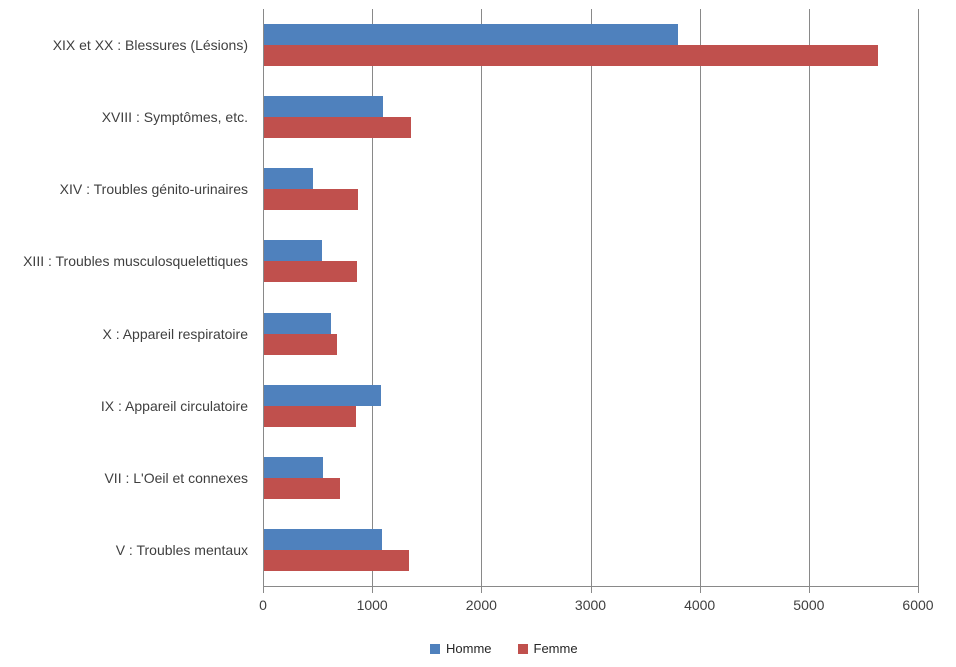 Image resolution: width=956 pixels, height=667 pixels. Describe the element at coordinates (555, 648) in the screenshot. I see `legend-label-femme: Femme` at that location.